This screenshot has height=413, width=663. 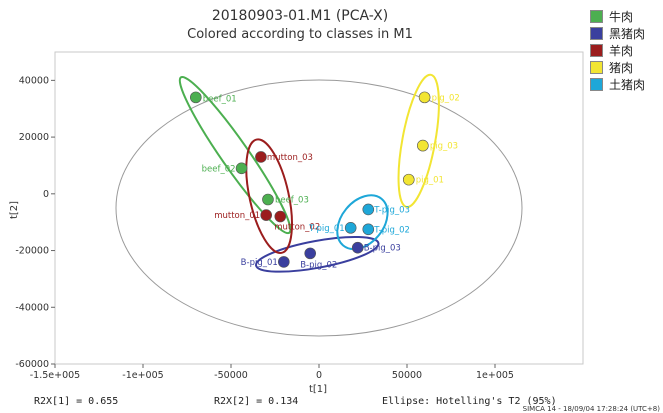 I want to click on legend-label: 土猪肉, so click(x=627, y=84).